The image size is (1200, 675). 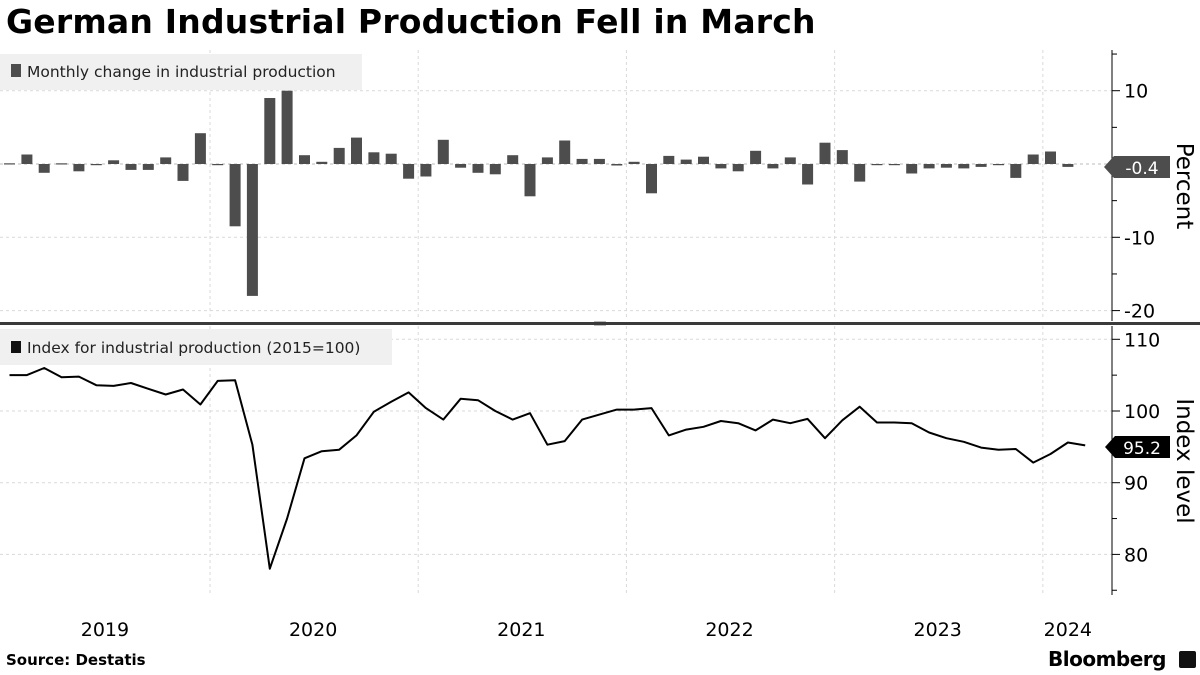 I want to click on line-y-tick-label: 80, so click(x=1136, y=555).